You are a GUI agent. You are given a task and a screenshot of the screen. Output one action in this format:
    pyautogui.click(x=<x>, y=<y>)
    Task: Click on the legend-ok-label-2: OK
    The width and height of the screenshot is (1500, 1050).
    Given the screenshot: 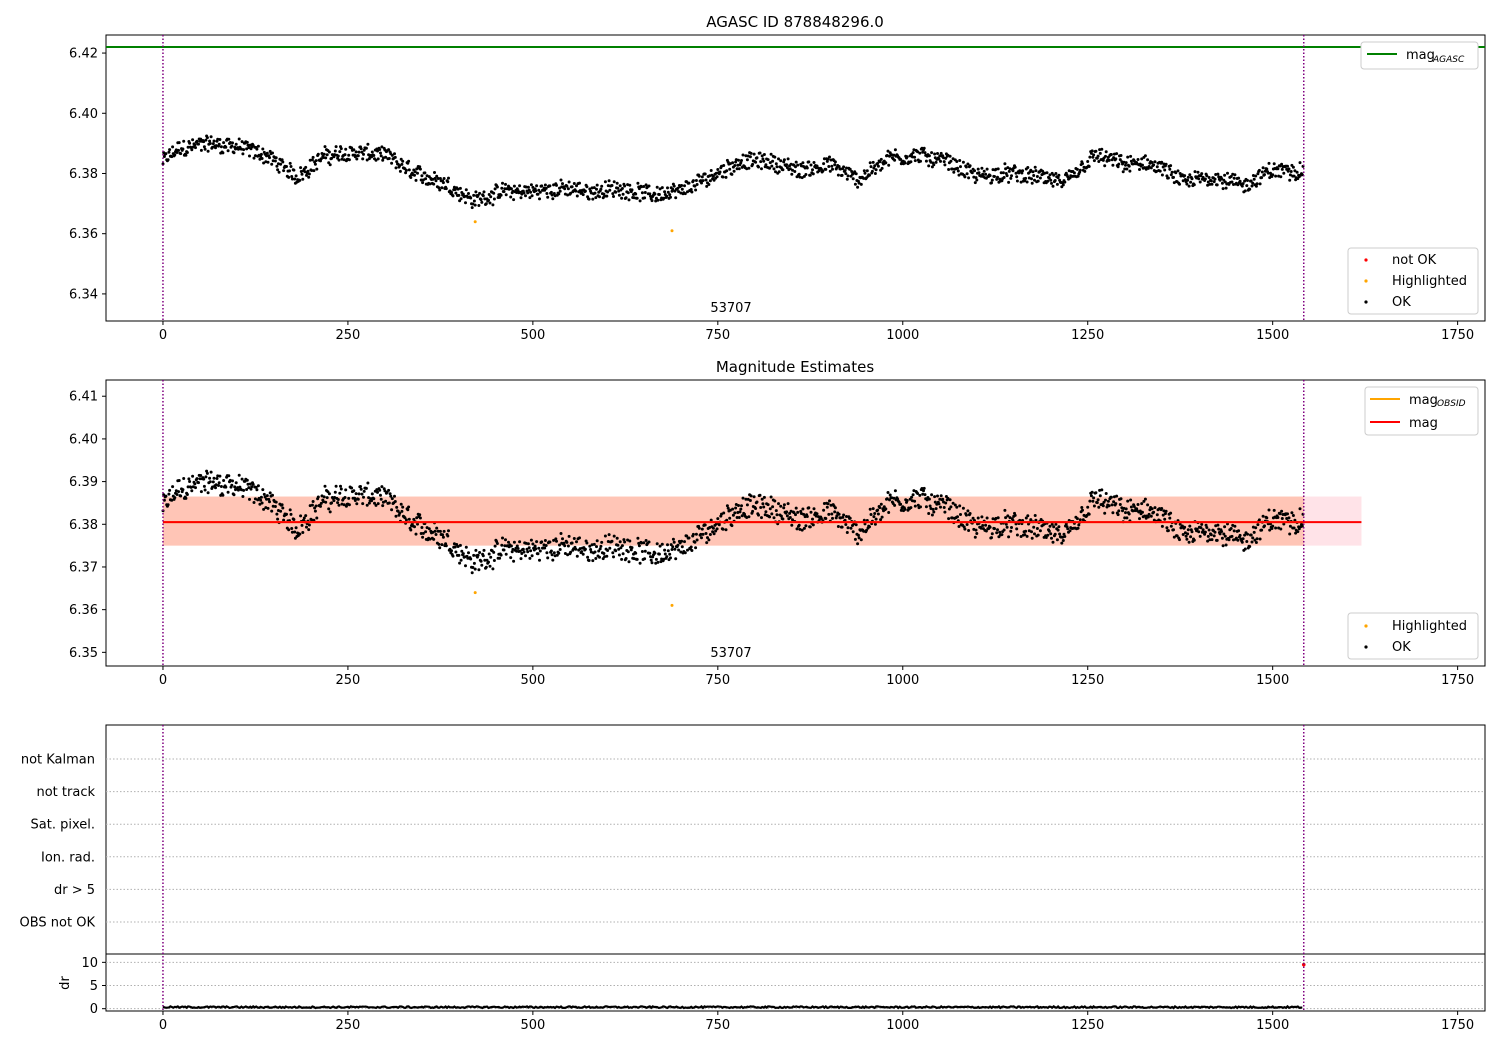 What is the action you would take?
    pyautogui.click(x=1401, y=647)
    